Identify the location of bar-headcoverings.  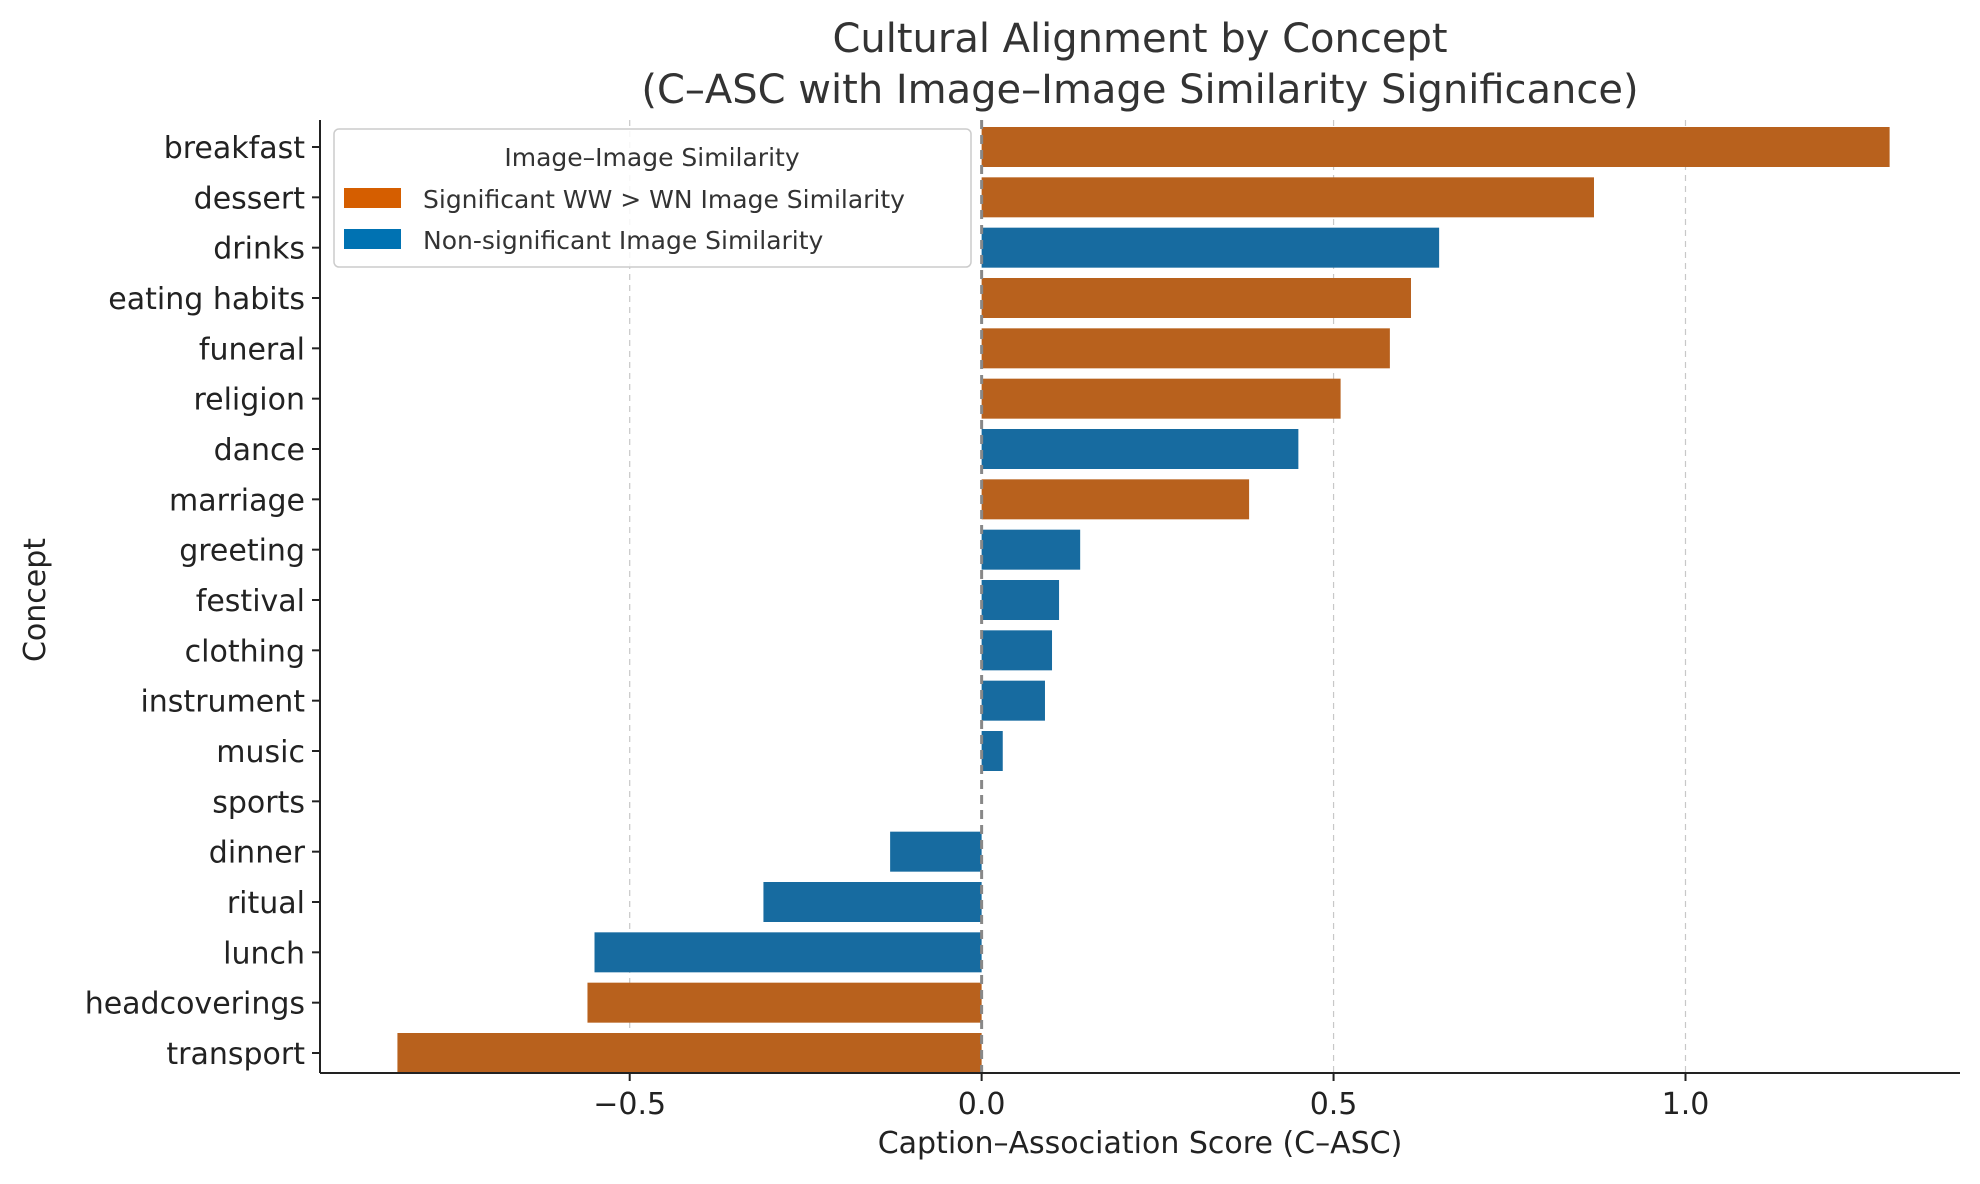
(784, 1002).